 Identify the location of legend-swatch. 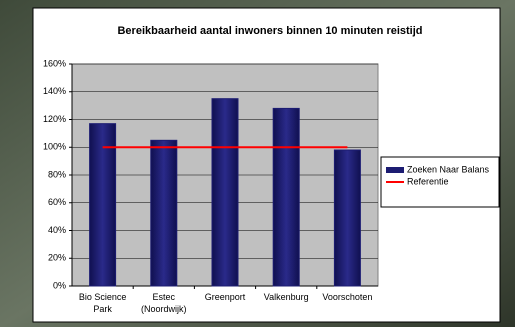
(395, 170).